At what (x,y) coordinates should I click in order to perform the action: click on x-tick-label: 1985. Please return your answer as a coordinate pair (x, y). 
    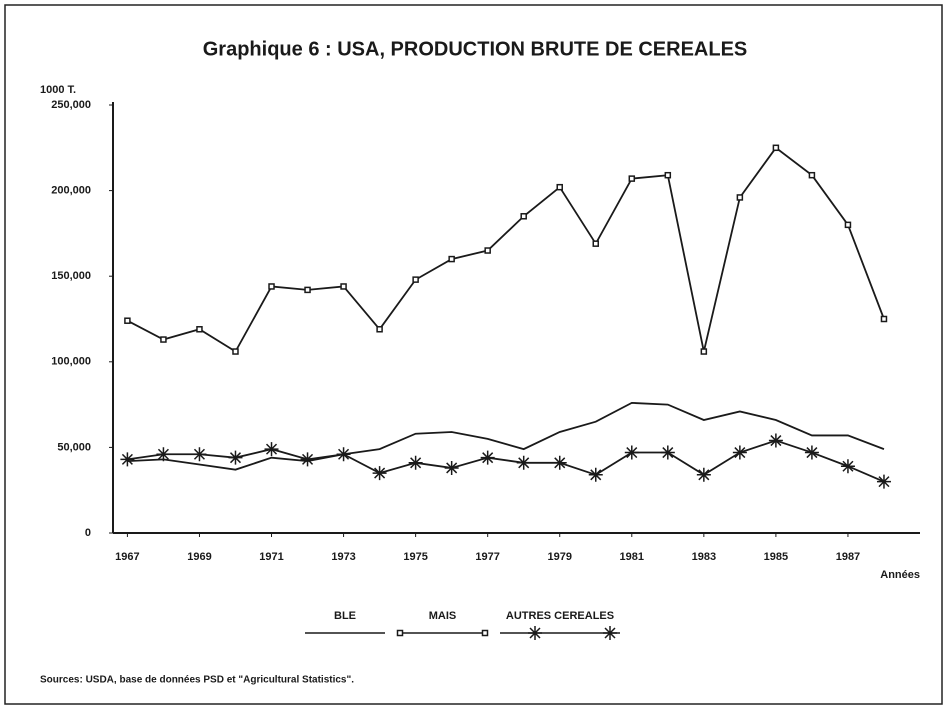
    Looking at the image, I should click on (776, 557).